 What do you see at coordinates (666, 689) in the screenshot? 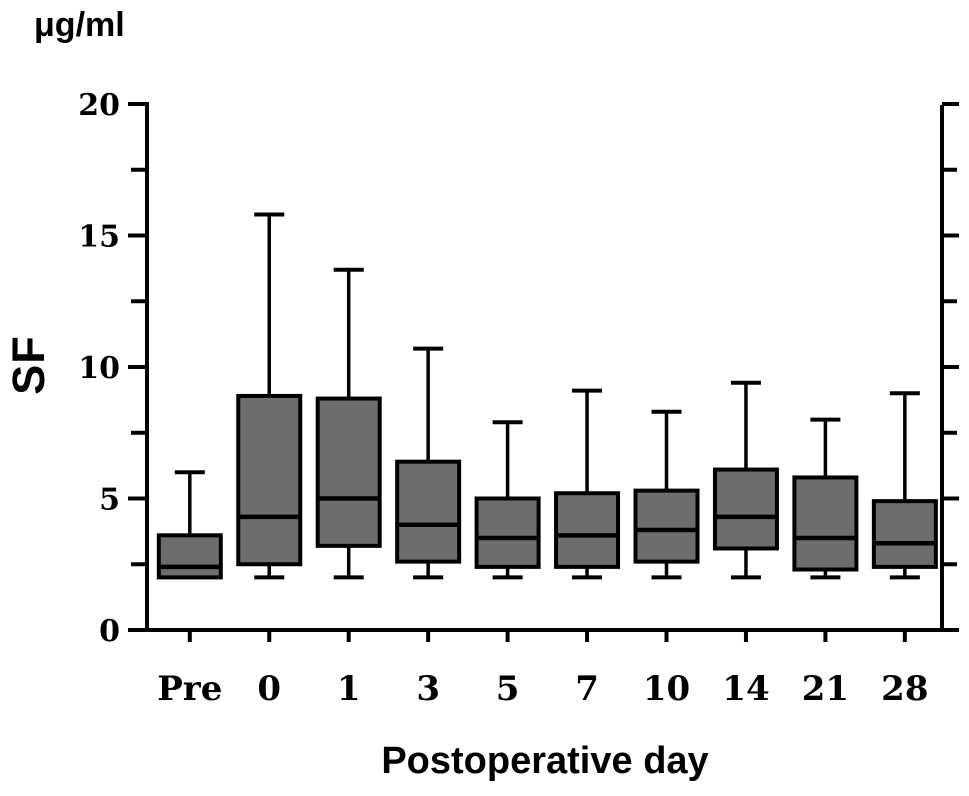
I see `x-tick-label: 10` at bounding box center [666, 689].